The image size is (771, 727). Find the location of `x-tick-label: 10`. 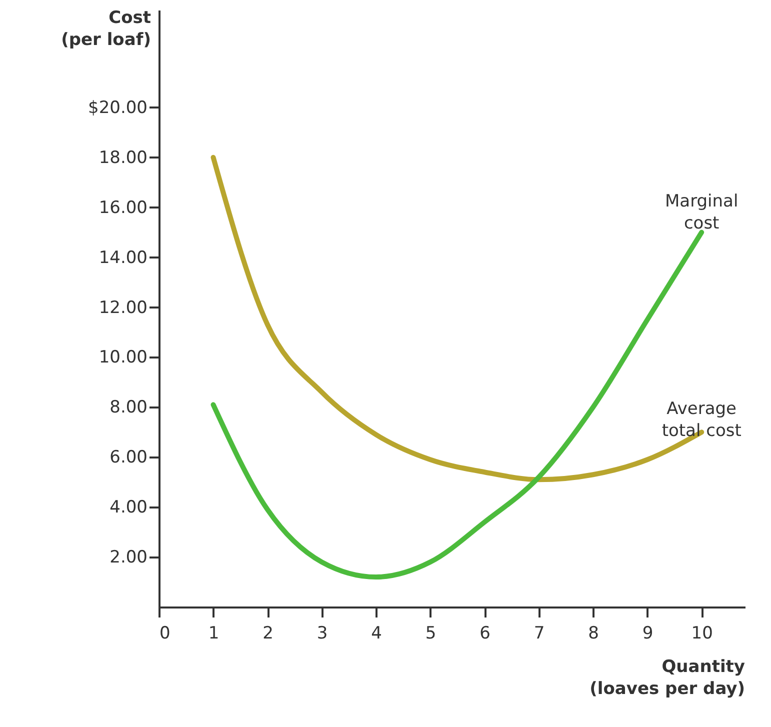

x-tick-label: 10 is located at coordinates (702, 634).